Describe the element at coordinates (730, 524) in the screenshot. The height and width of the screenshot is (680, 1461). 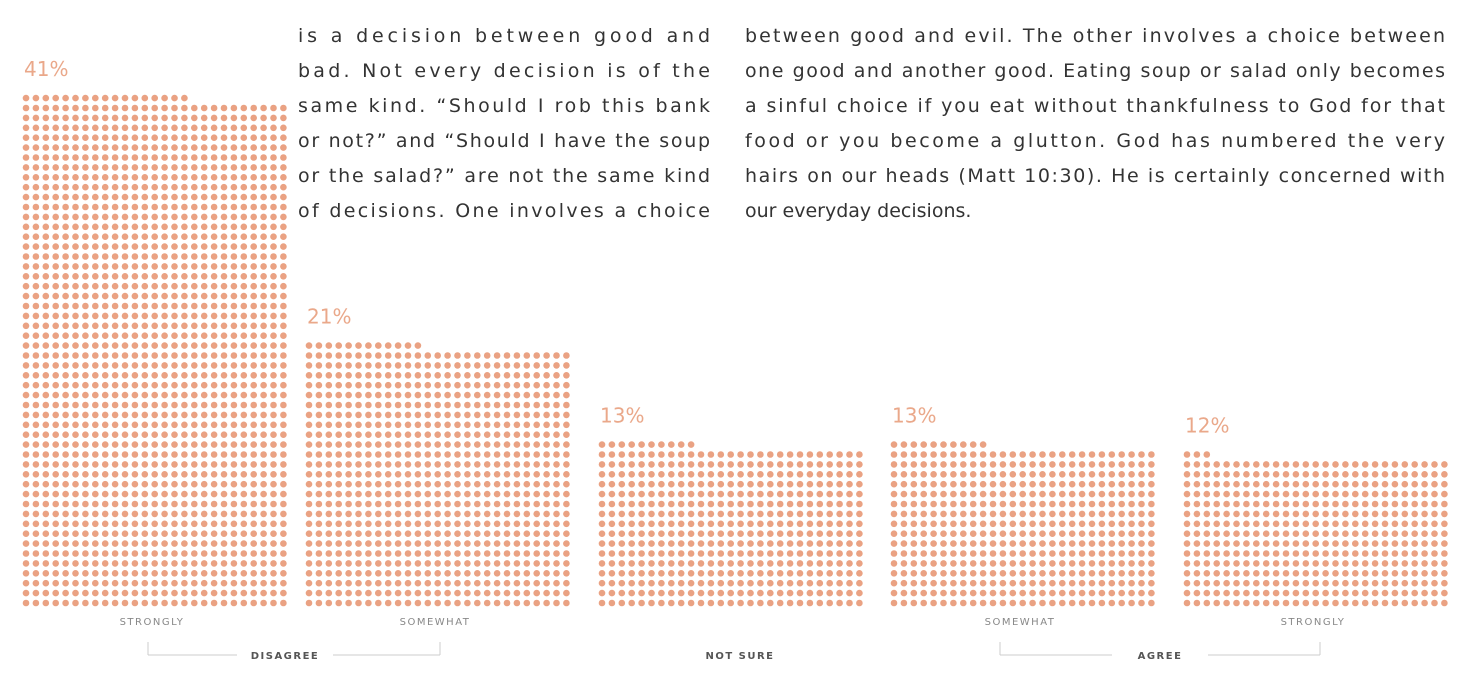
I see `dot-bar` at that location.